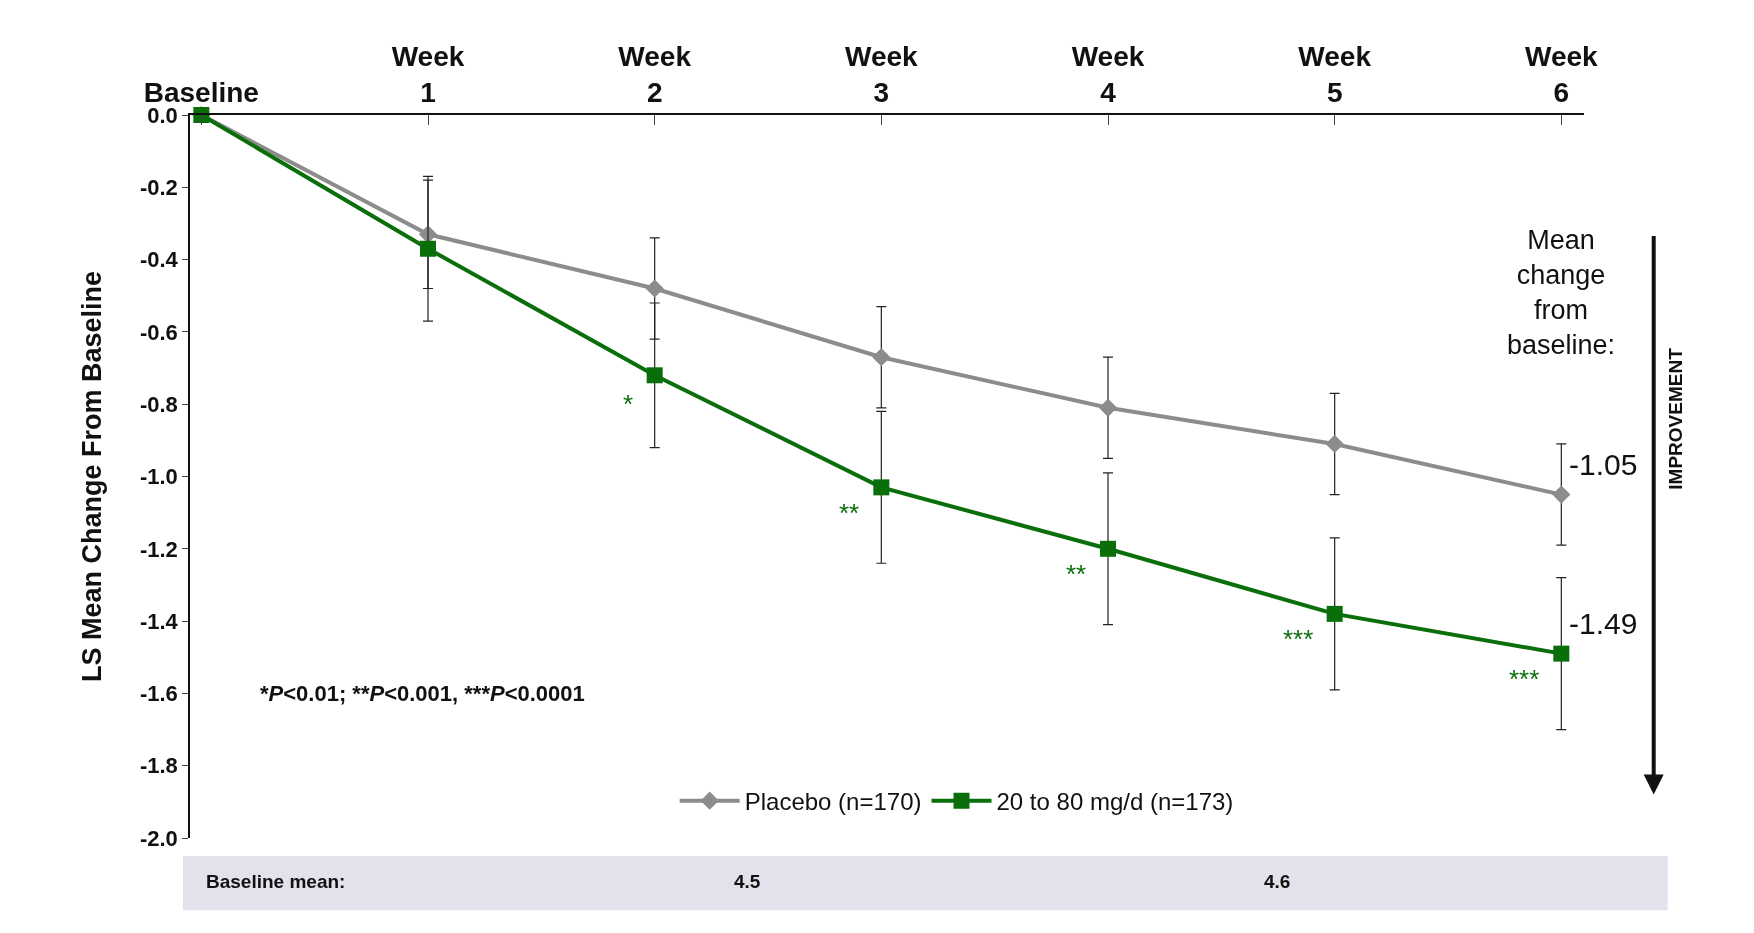  I want to click on legend-label: 20 to 80 mg/d (n=173), so click(1115, 801).